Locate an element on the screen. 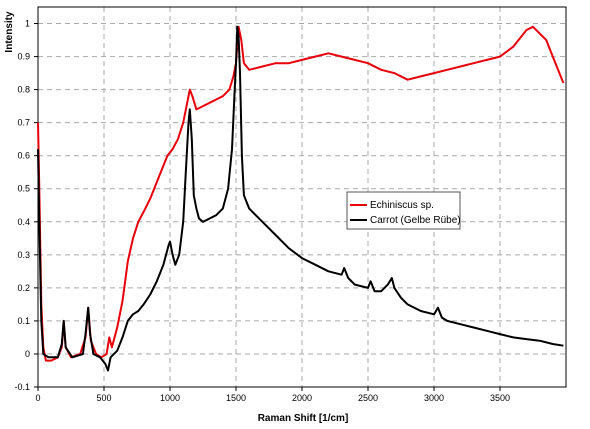  x-tick-label: 2500 is located at coordinates (368, 398).